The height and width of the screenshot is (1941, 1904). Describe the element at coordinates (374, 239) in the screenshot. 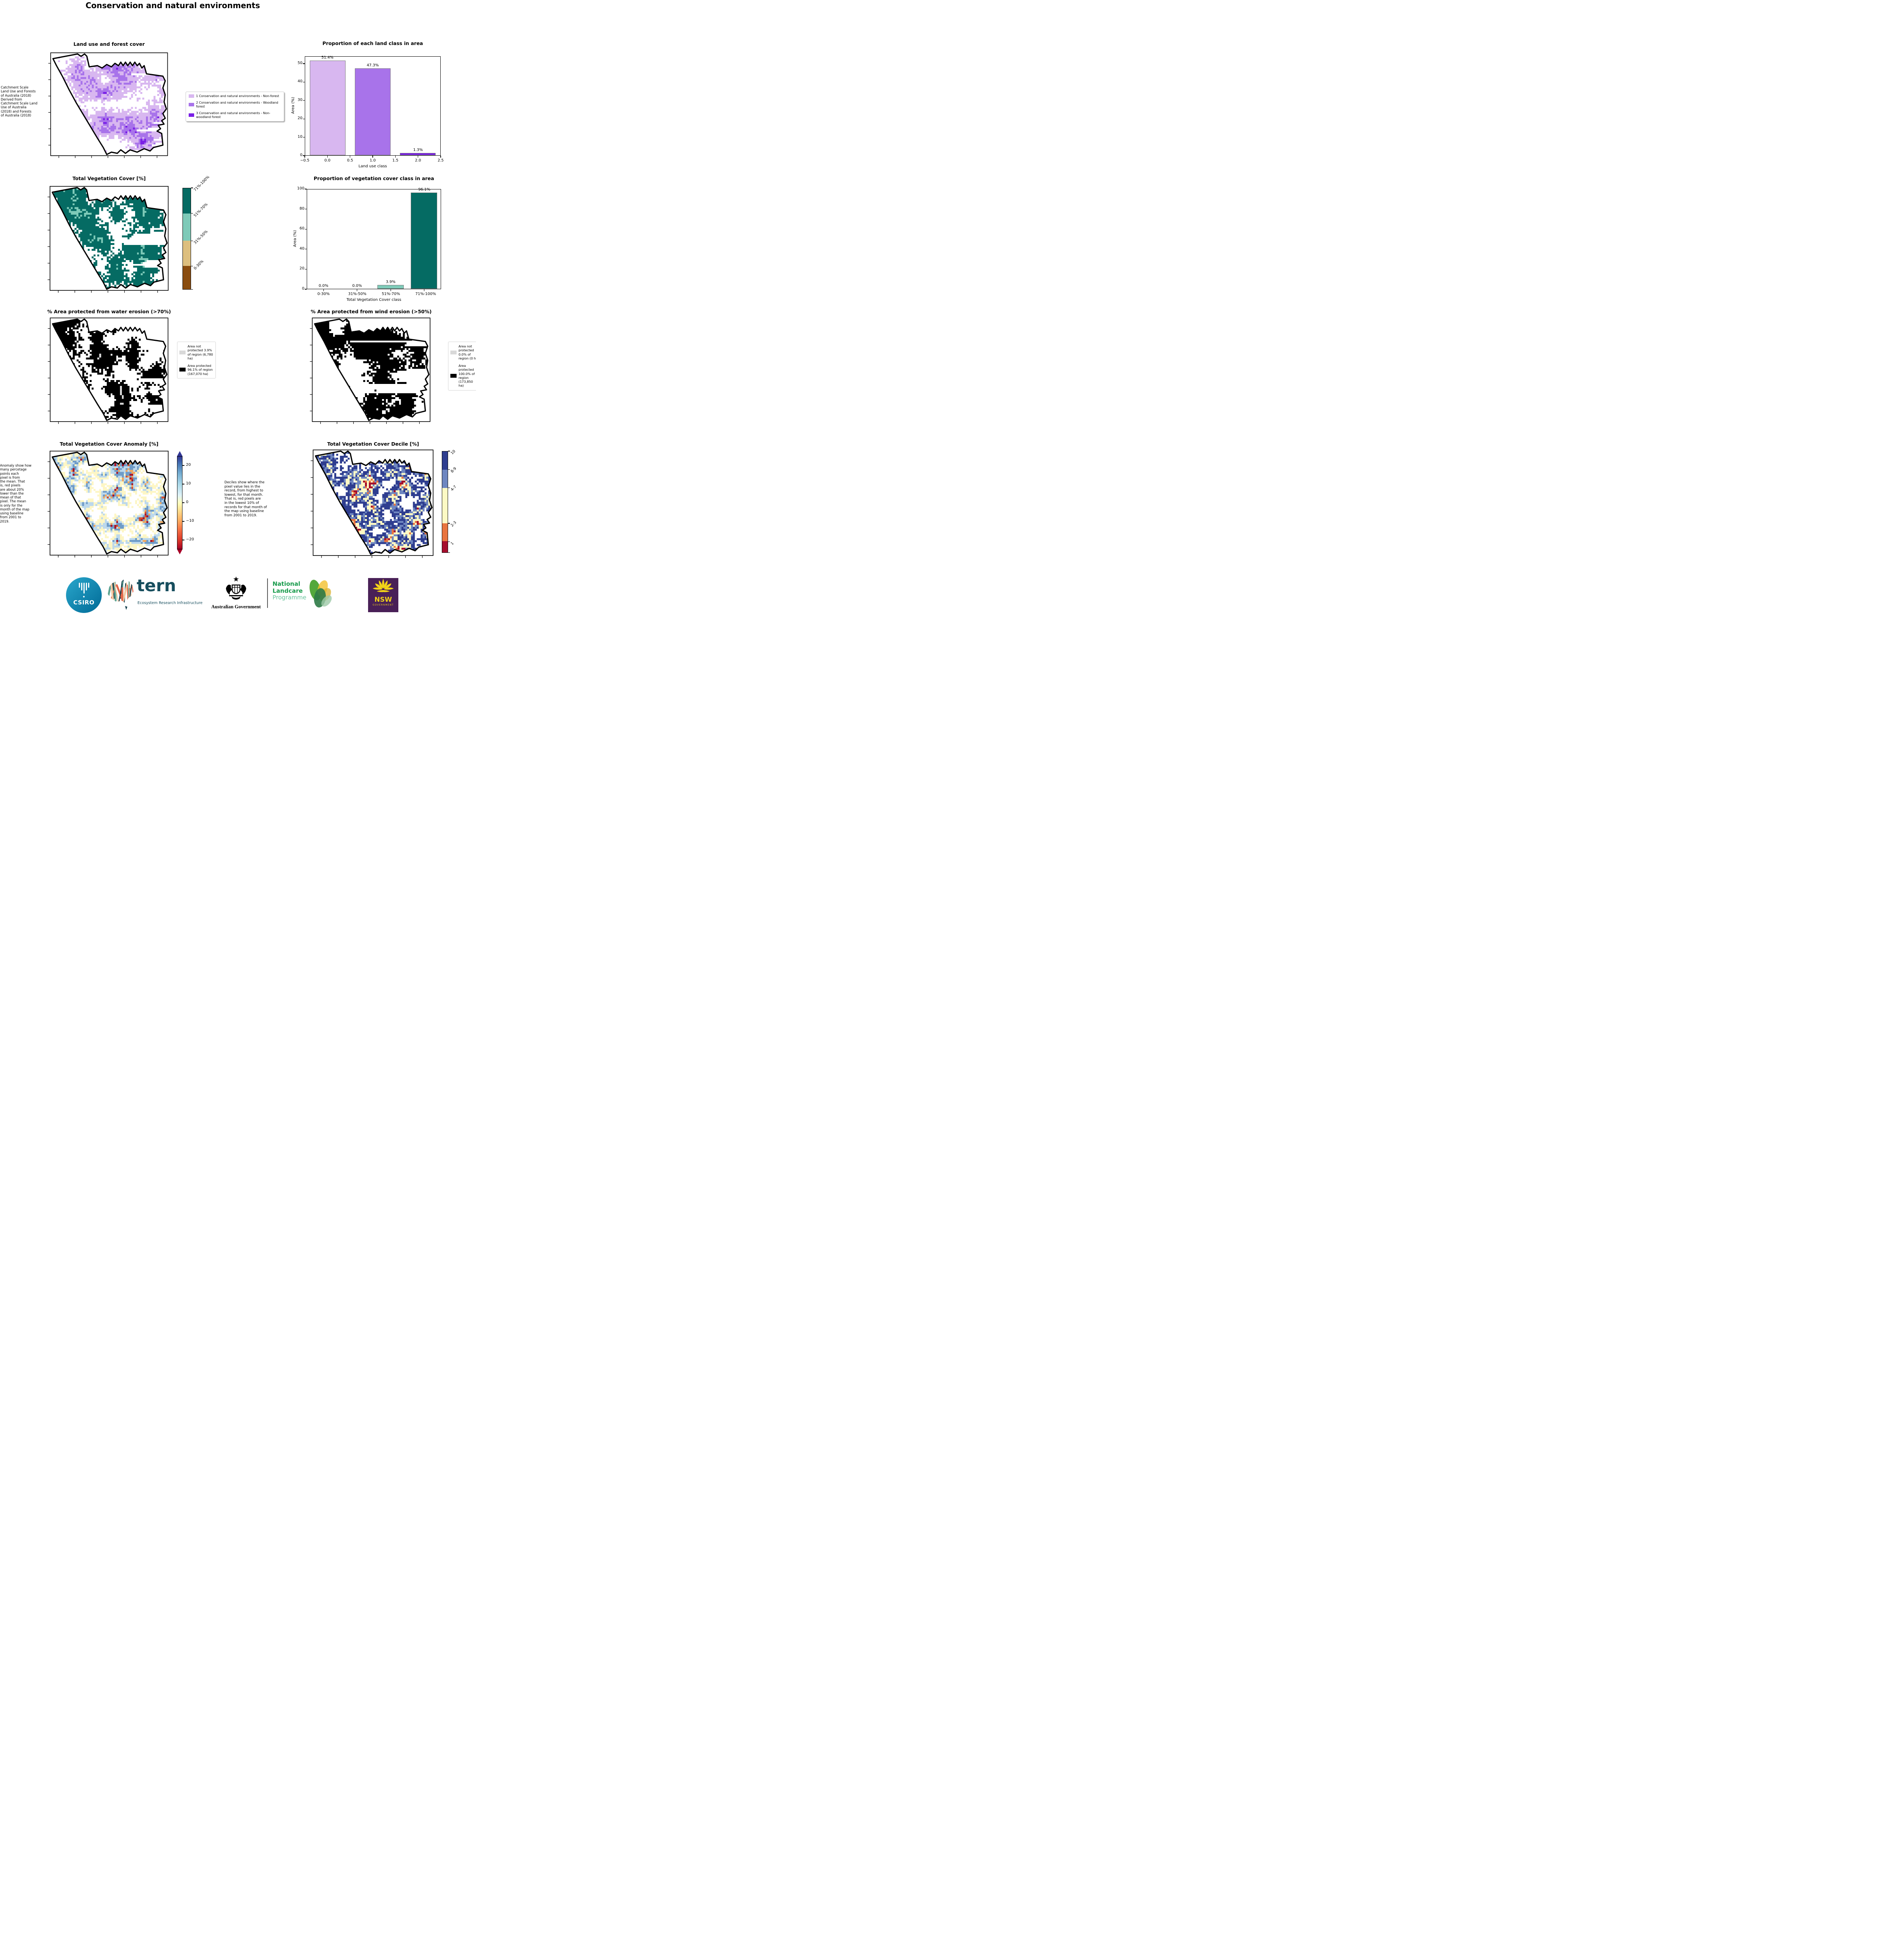

I see `chart-plot-area` at that location.